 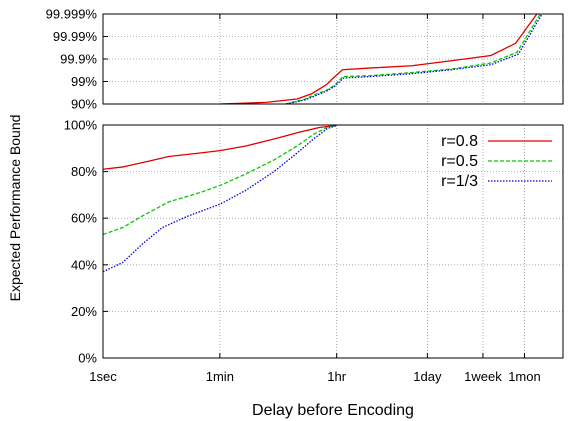 What do you see at coordinates (427, 376) in the screenshot?
I see `x-tick-label: 1day` at bounding box center [427, 376].